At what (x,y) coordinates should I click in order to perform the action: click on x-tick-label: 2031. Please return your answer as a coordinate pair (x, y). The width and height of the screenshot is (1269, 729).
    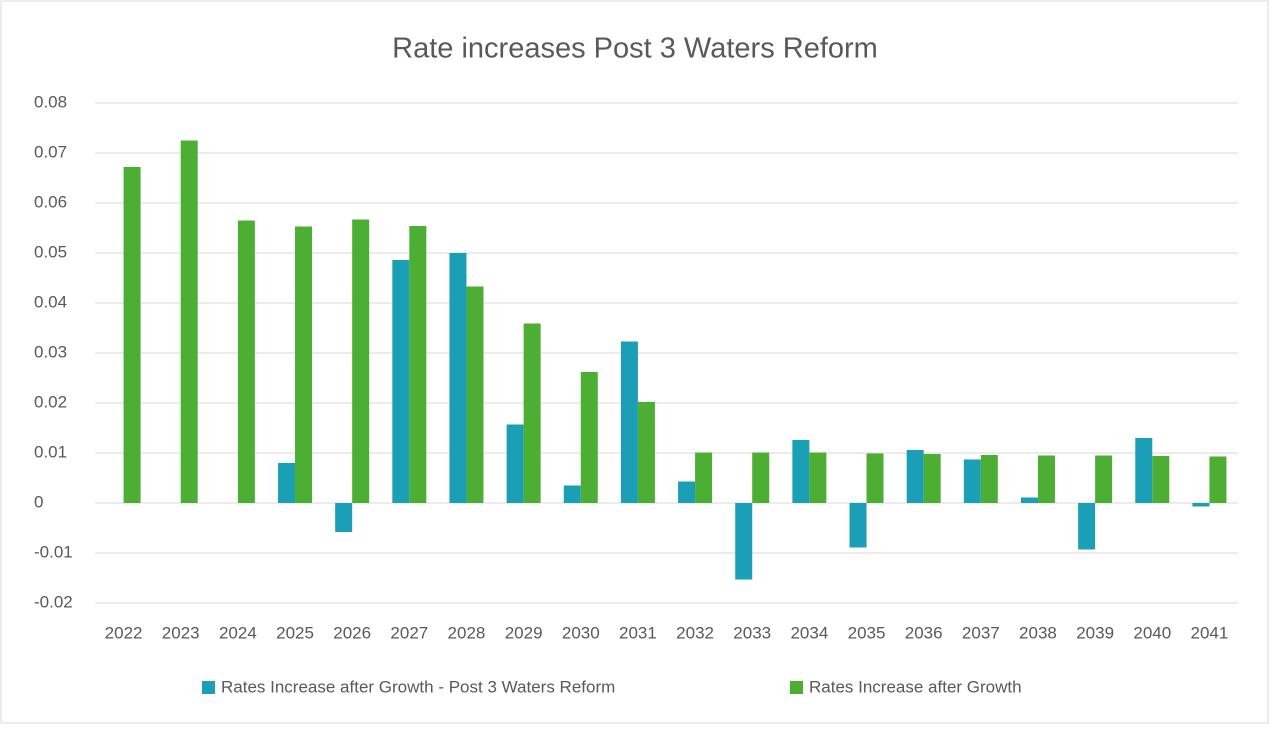
    Looking at the image, I should click on (638, 632).